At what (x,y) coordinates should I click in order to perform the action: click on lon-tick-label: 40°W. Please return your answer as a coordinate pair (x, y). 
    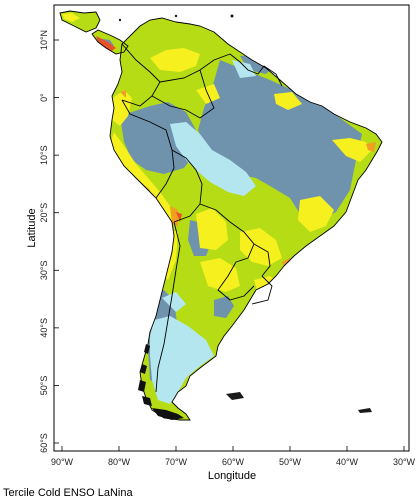
    Looking at the image, I should click on (347, 462).